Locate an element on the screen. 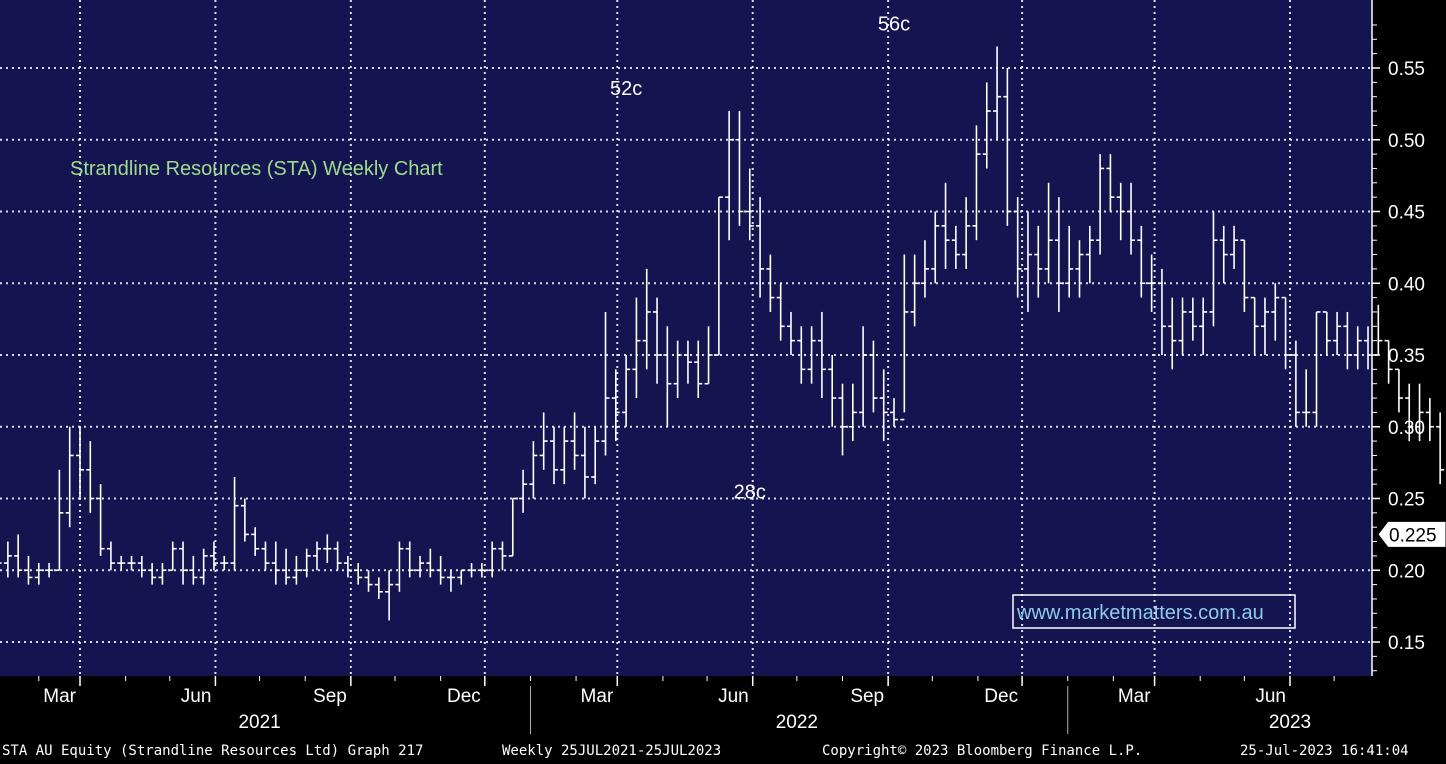 Image resolution: width=1446 pixels, height=764 pixels. x-tick-label: Dec is located at coordinates (1001, 696).